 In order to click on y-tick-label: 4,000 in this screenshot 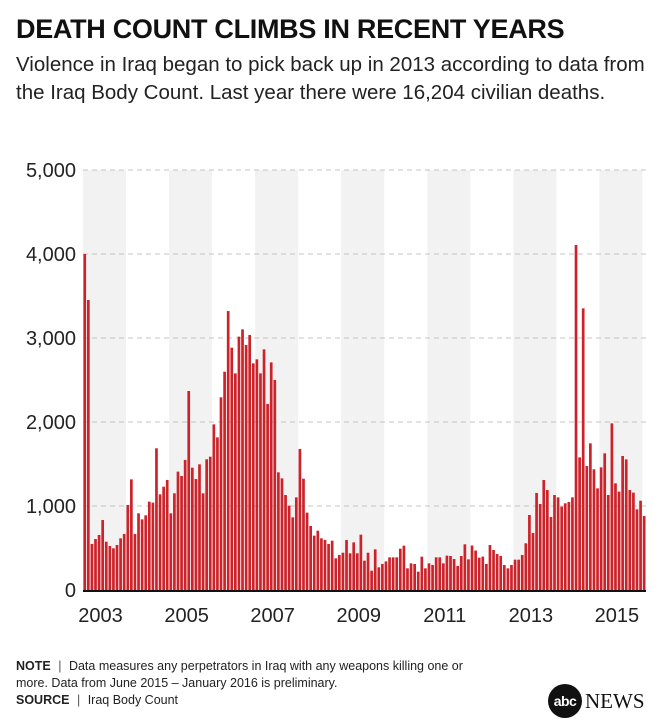, I will do `click(51, 255)`.